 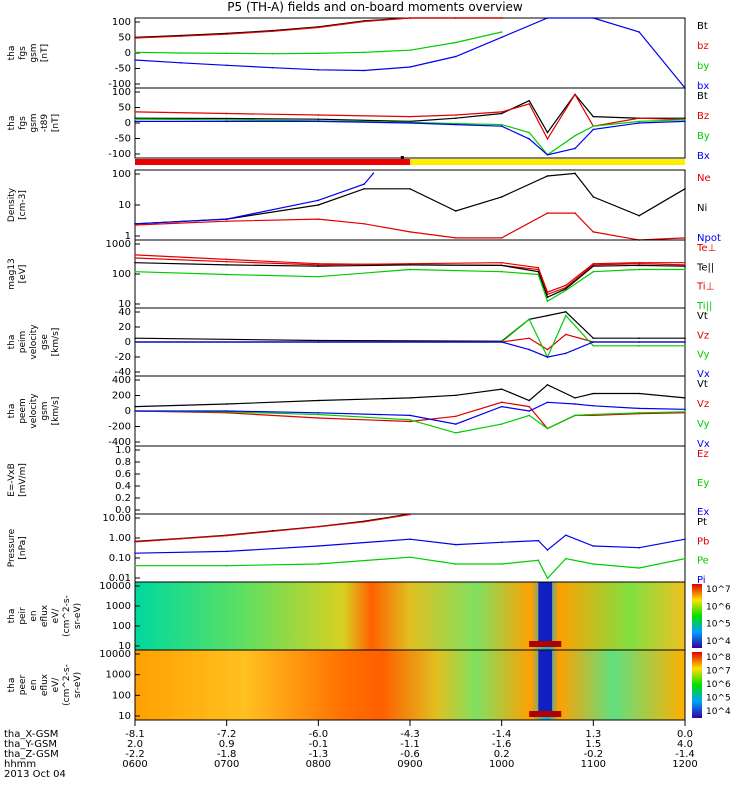 I want to click on panel-fgs-ytick: -100, so click(x=119, y=84).